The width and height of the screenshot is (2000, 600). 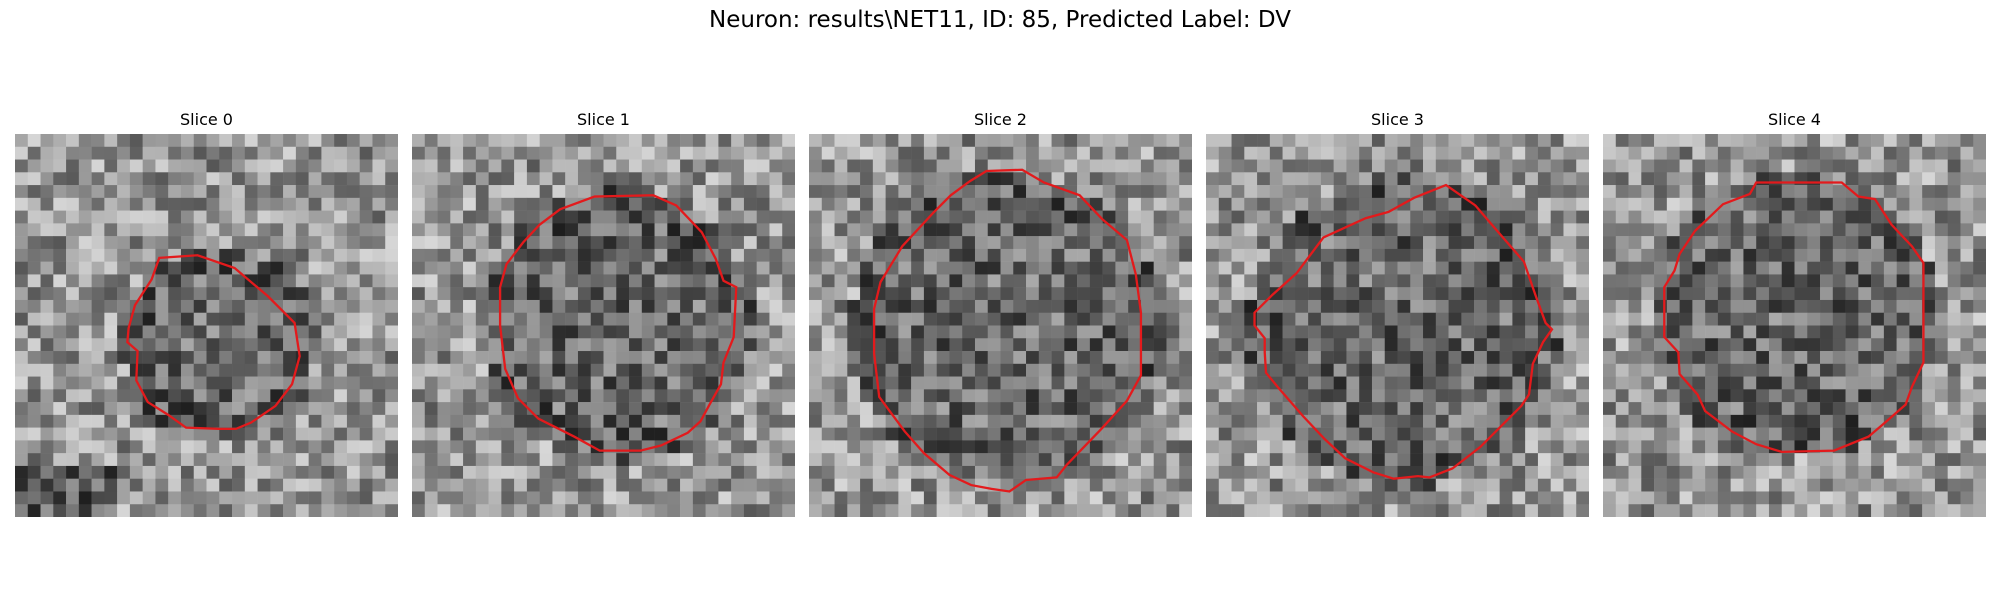 I want to click on slice-title: Slice 1, so click(x=603, y=119).